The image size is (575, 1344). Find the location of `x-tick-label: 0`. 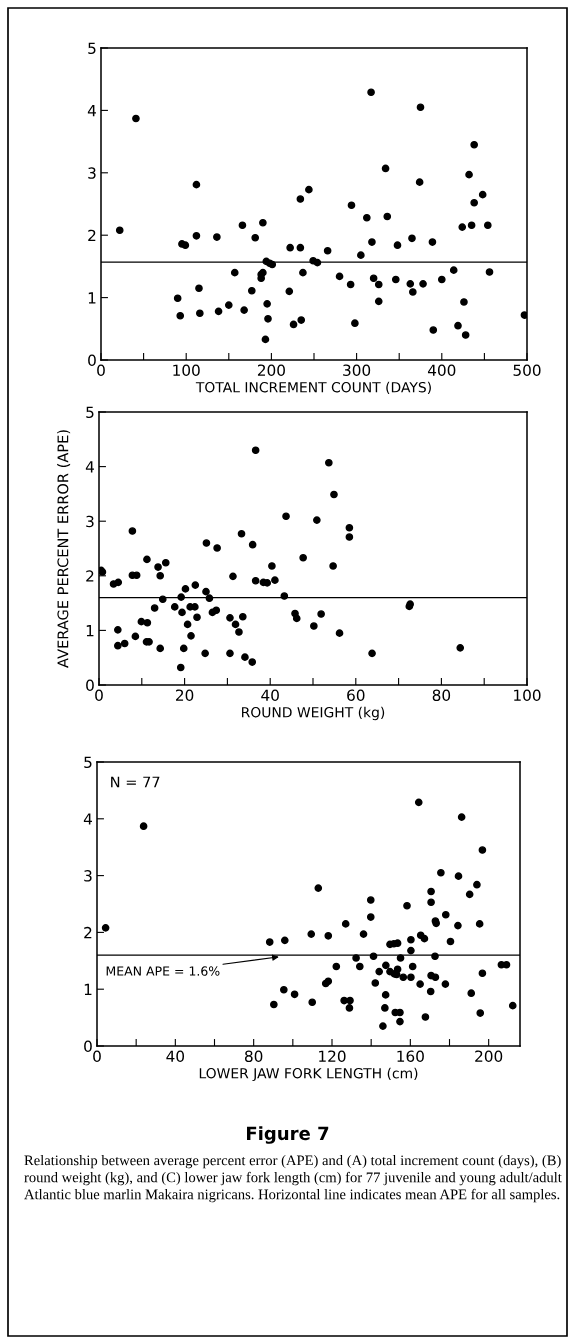

x-tick-label: 0 is located at coordinates (101, 370).